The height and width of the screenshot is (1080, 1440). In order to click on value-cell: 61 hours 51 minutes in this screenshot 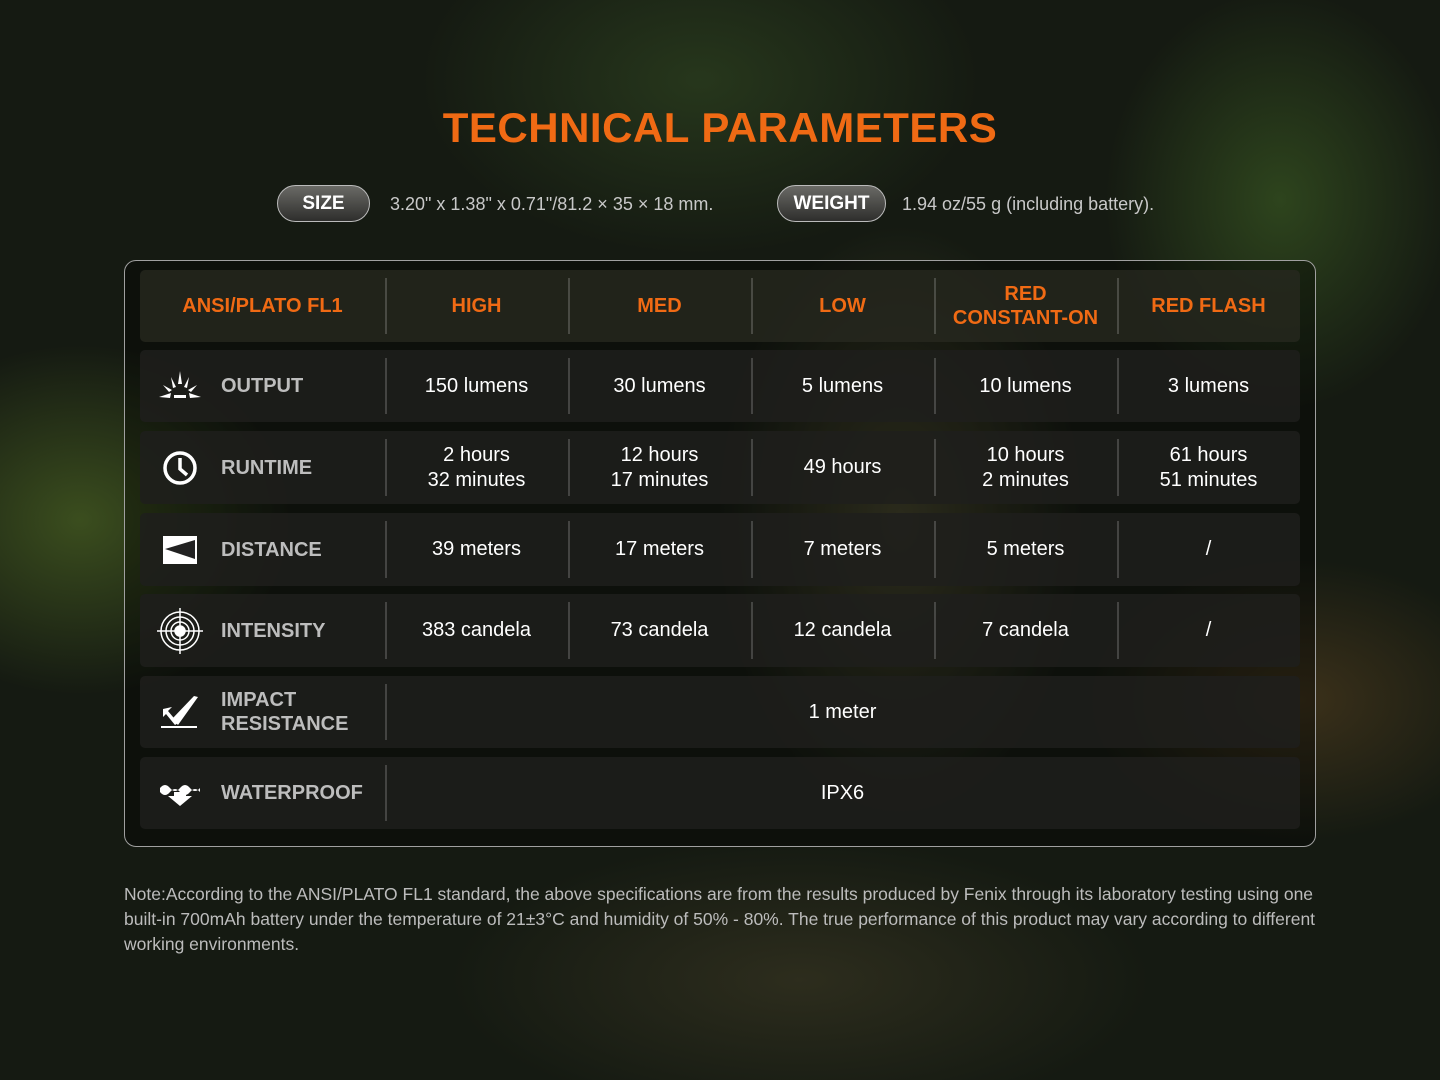, I will do `click(1208, 467)`.